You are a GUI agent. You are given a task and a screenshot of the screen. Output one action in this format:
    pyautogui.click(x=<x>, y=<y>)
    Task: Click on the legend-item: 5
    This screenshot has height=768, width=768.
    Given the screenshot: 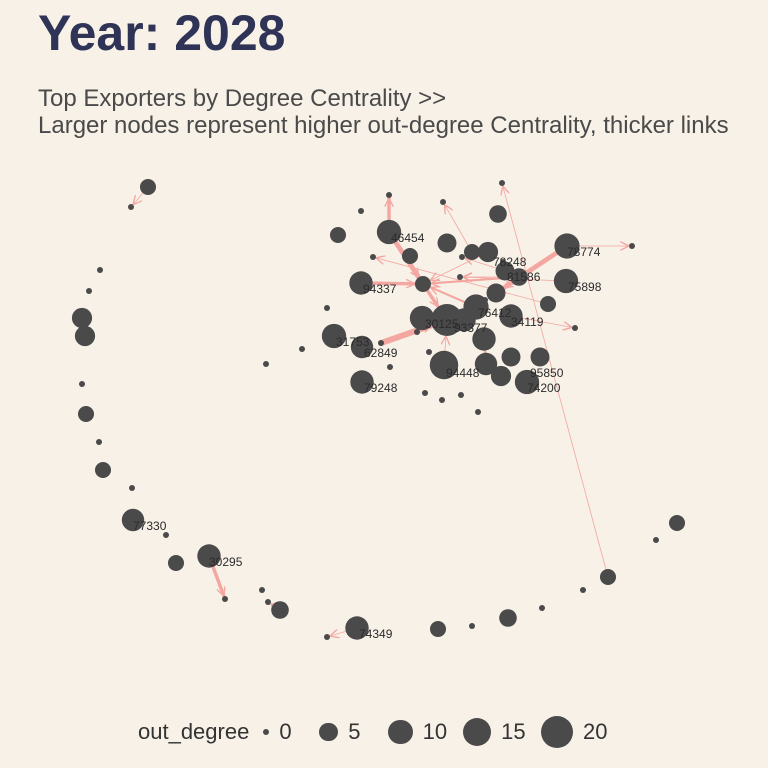 What is the action you would take?
    pyautogui.click(x=348, y=732)
    